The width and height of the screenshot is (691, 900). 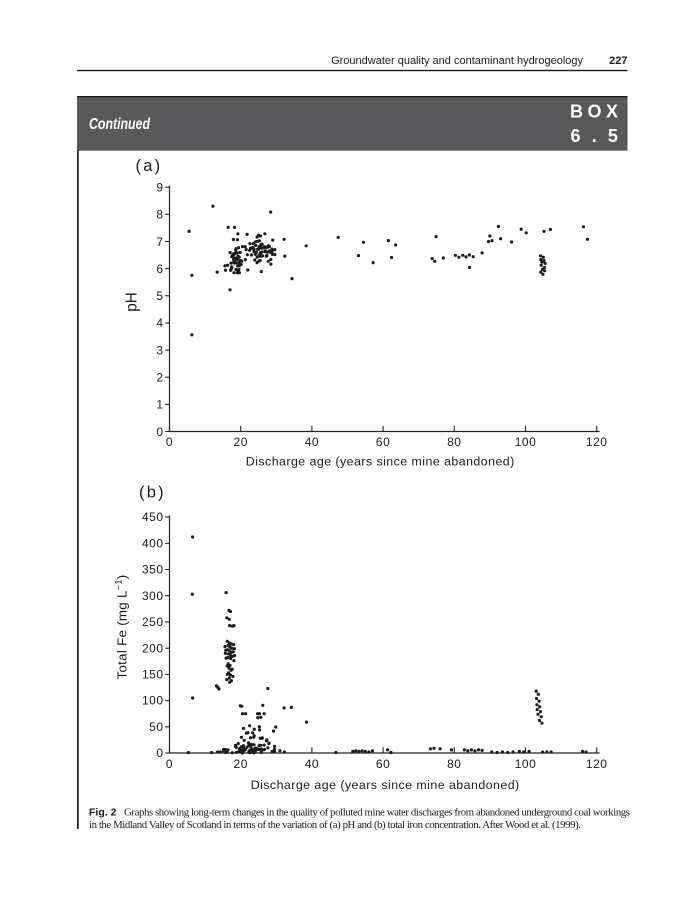 What do you see at coordinates (159, 296) in the screenshot?
I see `svg-text: 5` at bounding box center [159, 296].